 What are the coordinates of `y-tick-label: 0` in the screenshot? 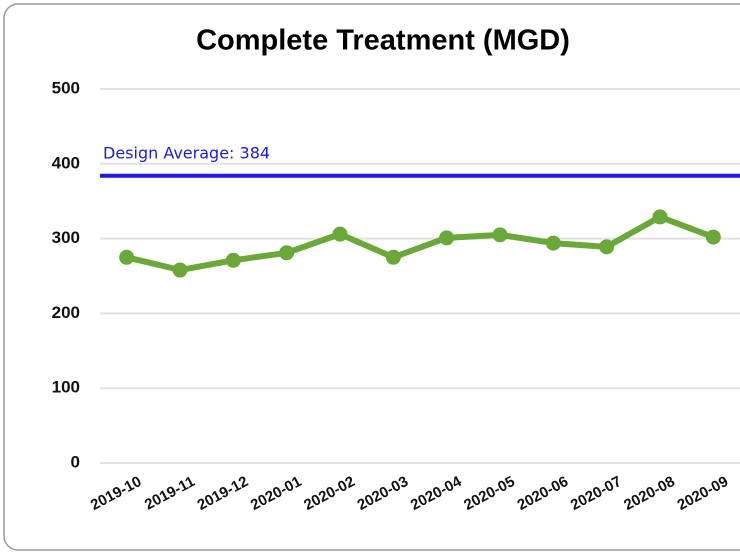 It's located at (75, 461).